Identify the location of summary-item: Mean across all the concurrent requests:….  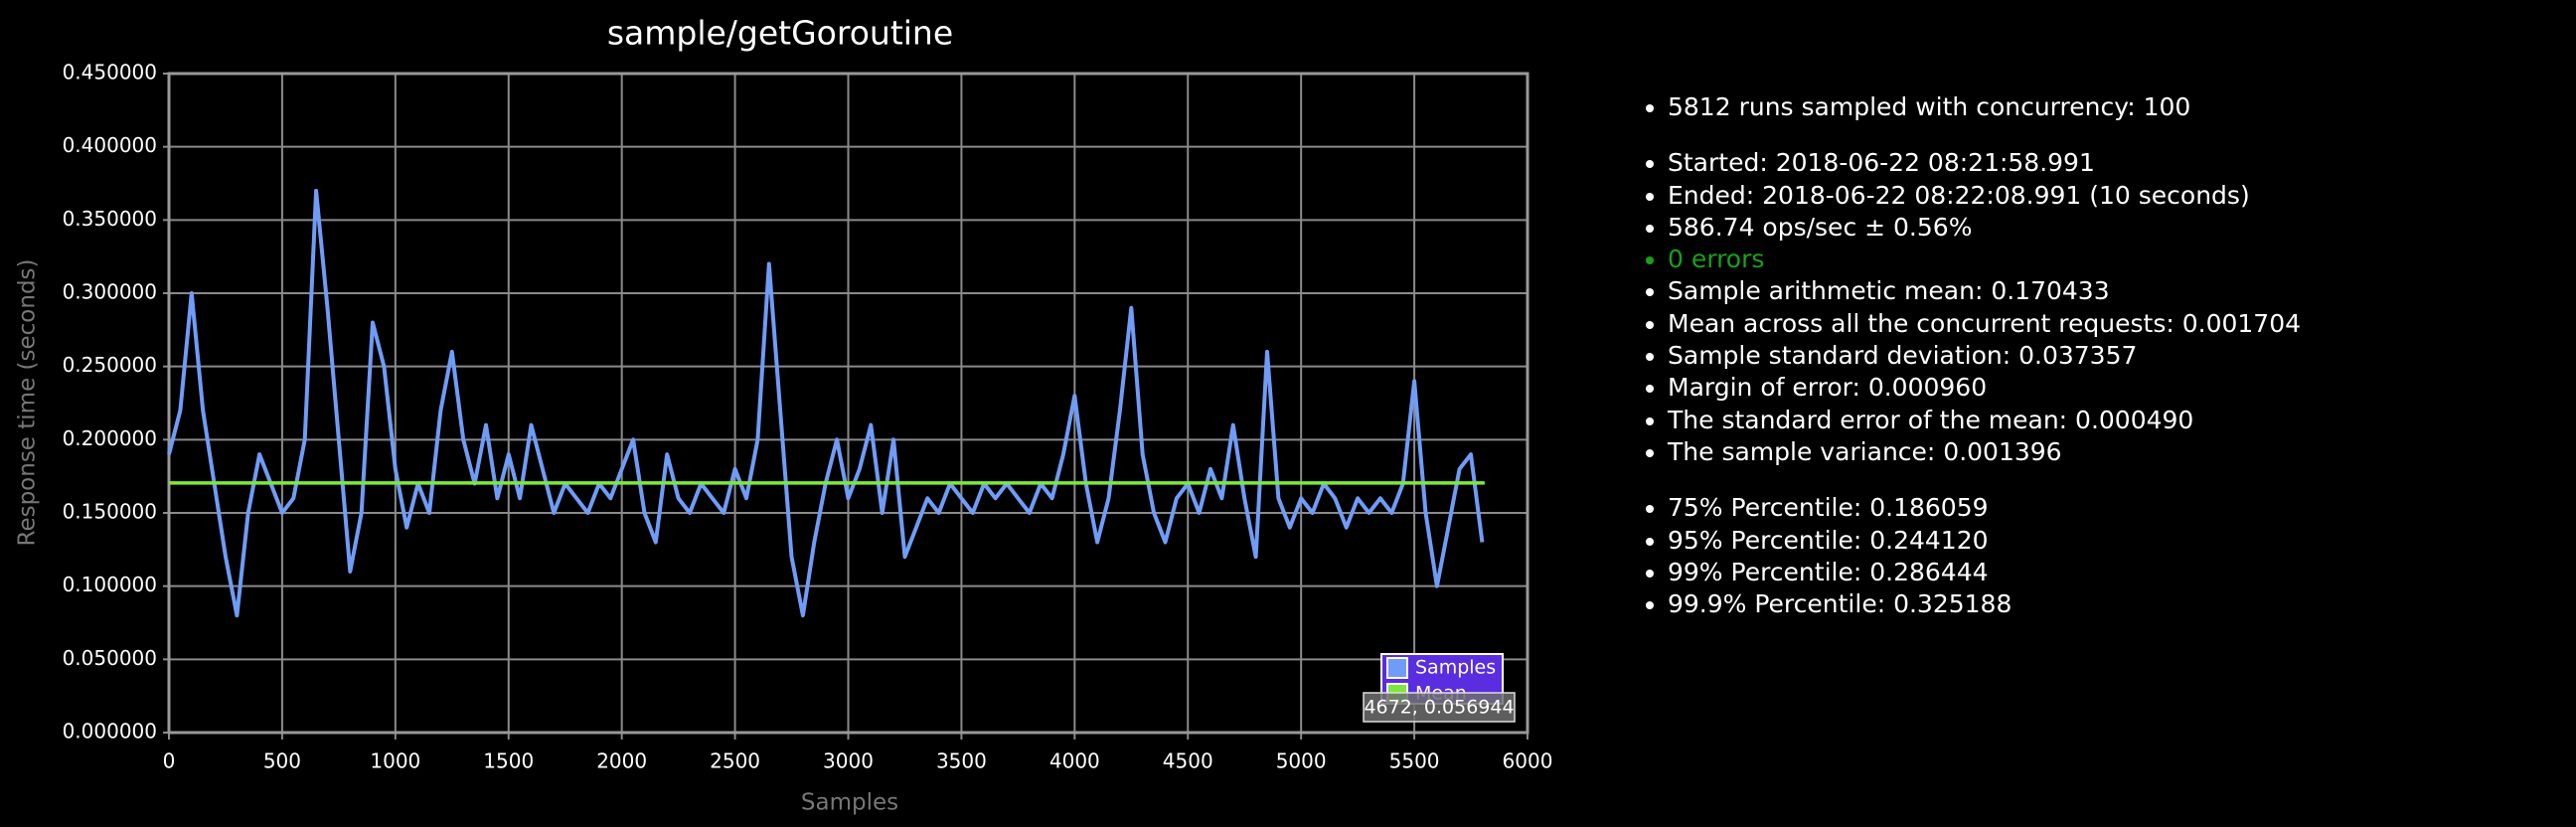
(2100, 324).